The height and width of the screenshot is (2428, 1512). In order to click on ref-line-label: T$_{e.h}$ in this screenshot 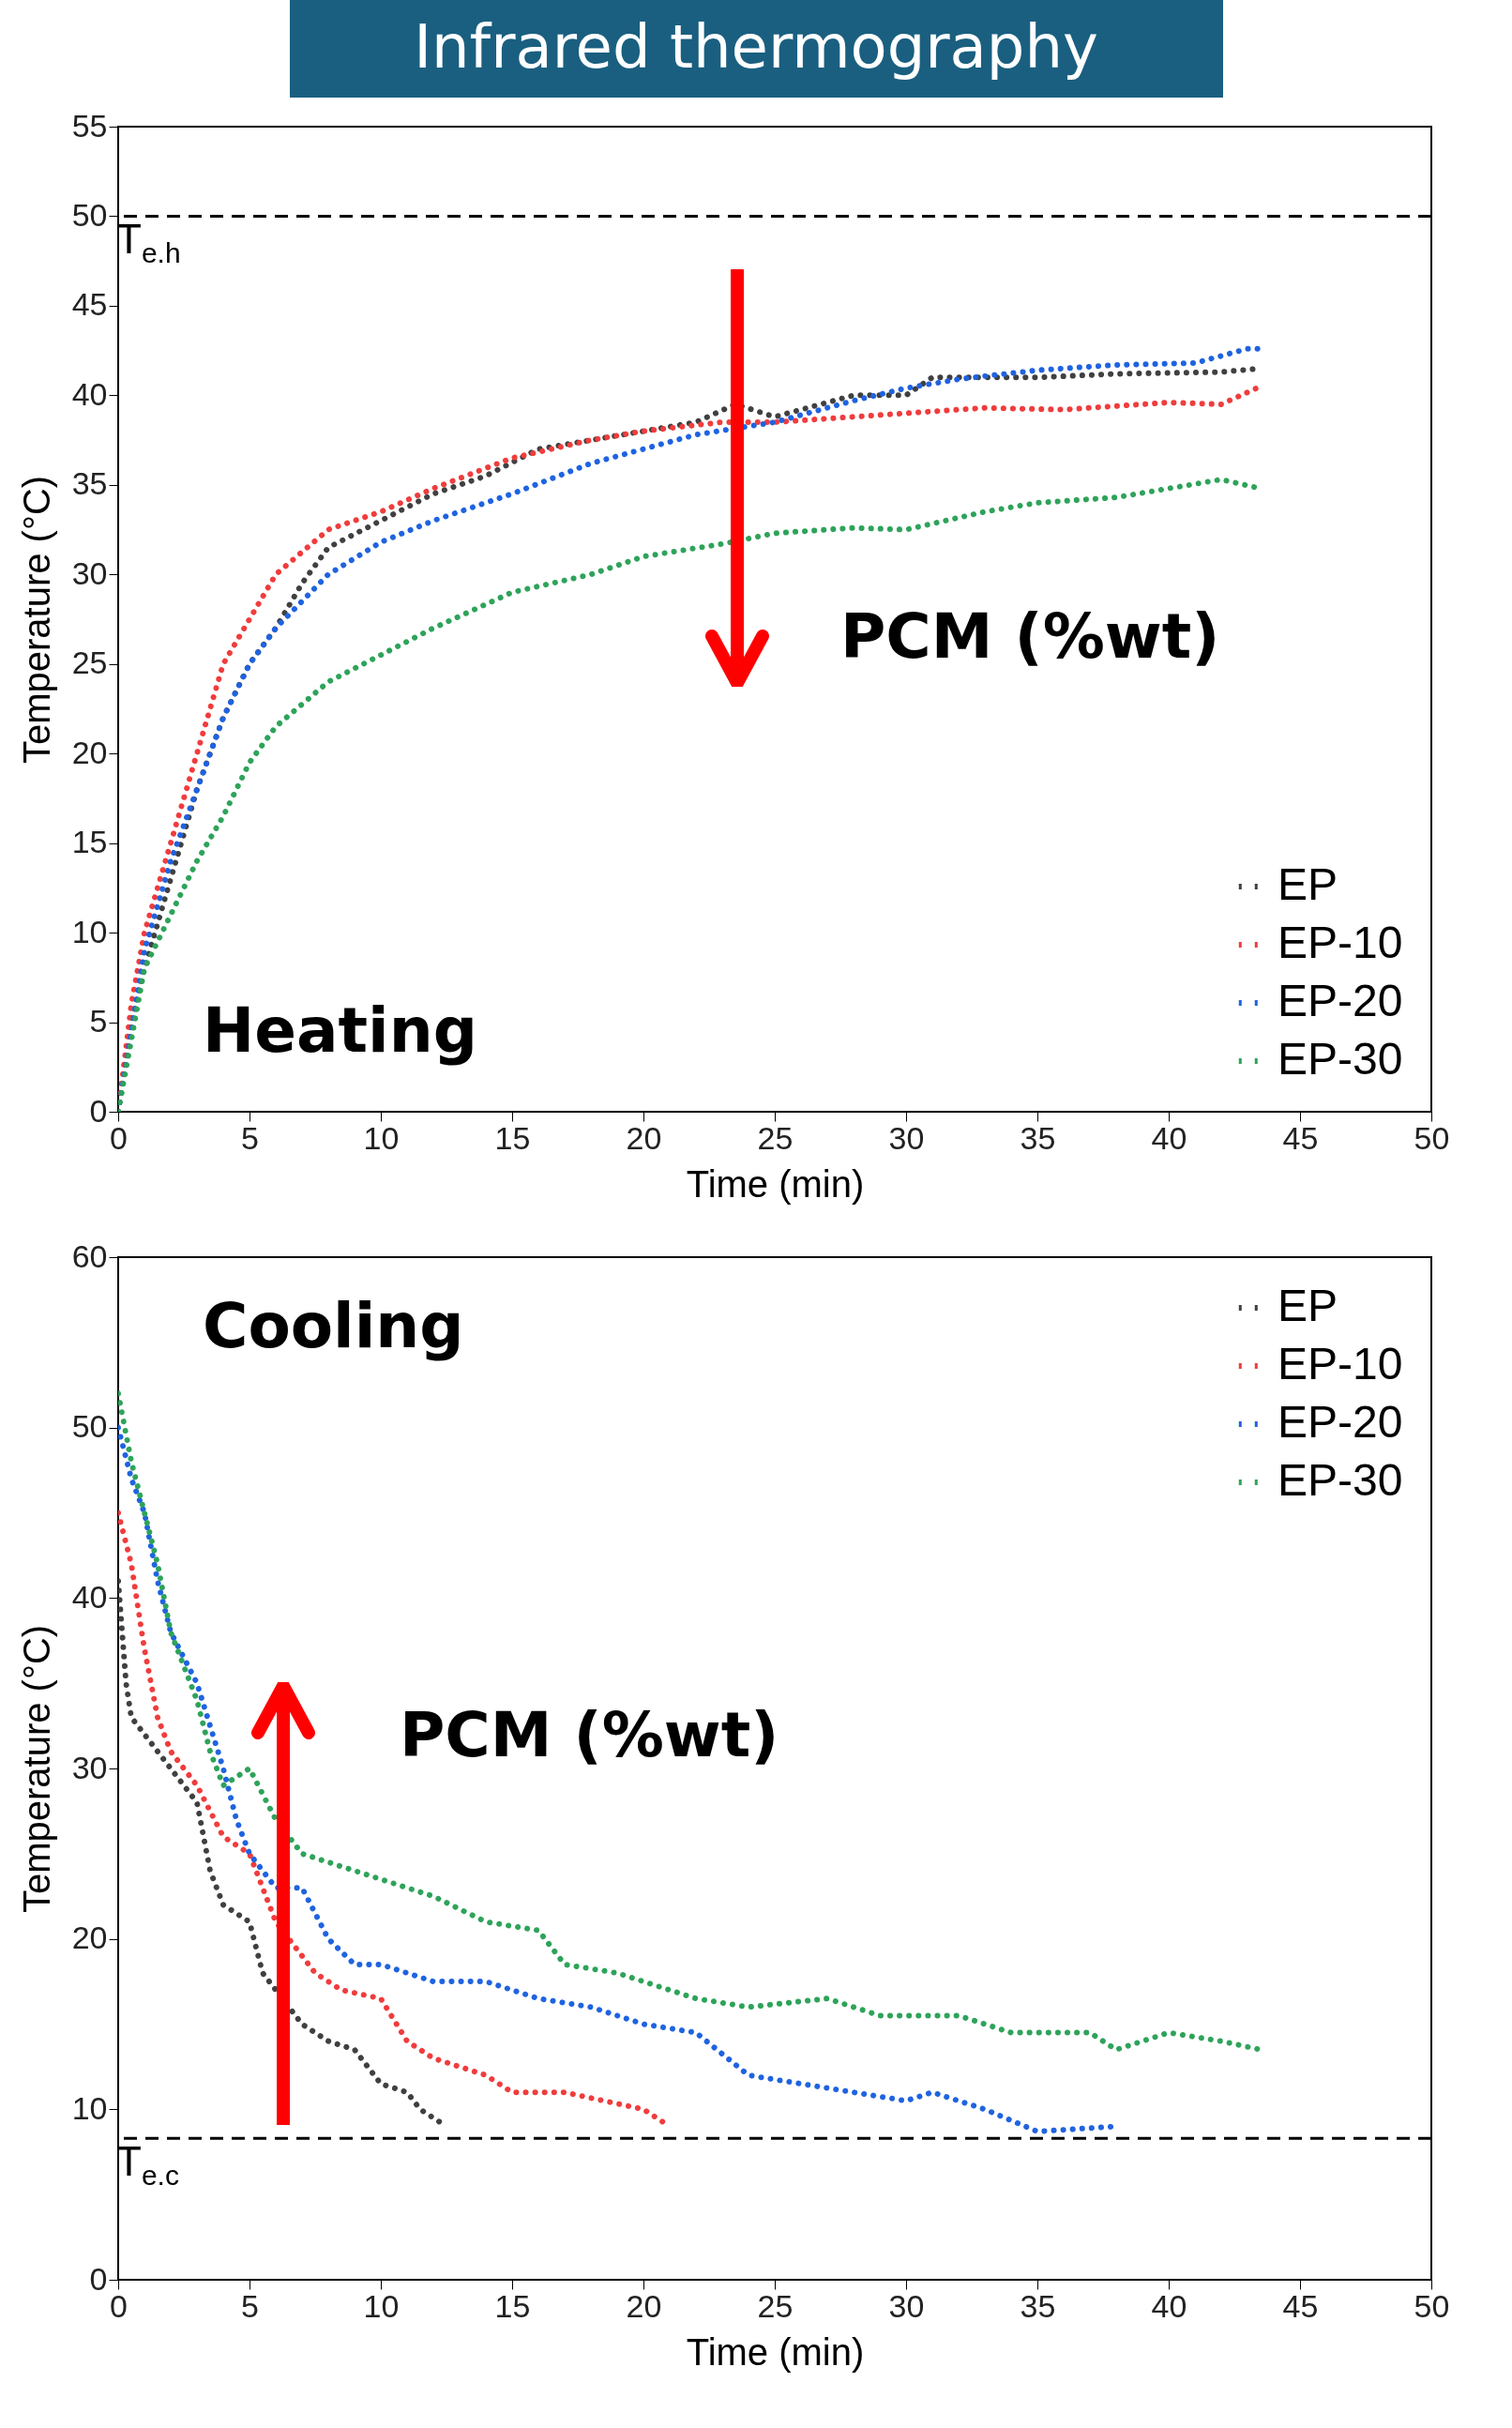, I will do `click(148, 243)`.